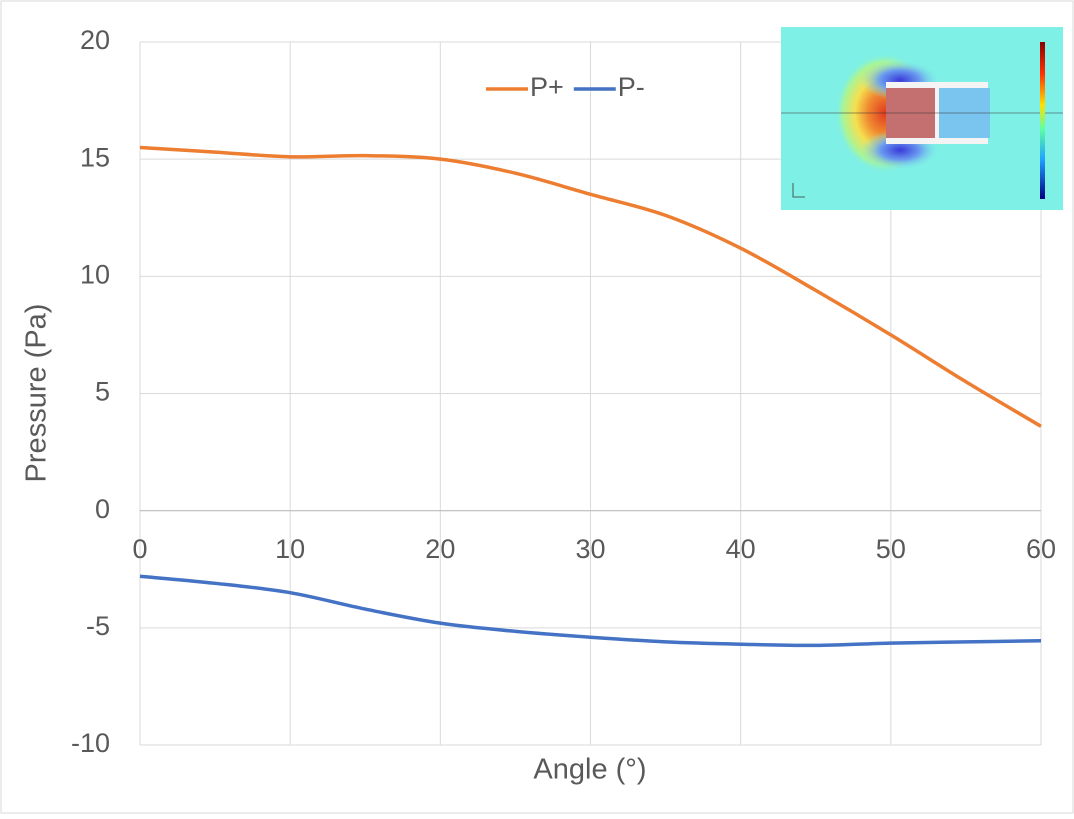 Image resolution: width=1074 pixels, height=819 pixels. Describe the element at coordinates (547, 87) in the screenshot. I see `legend-label: P+` at that location.